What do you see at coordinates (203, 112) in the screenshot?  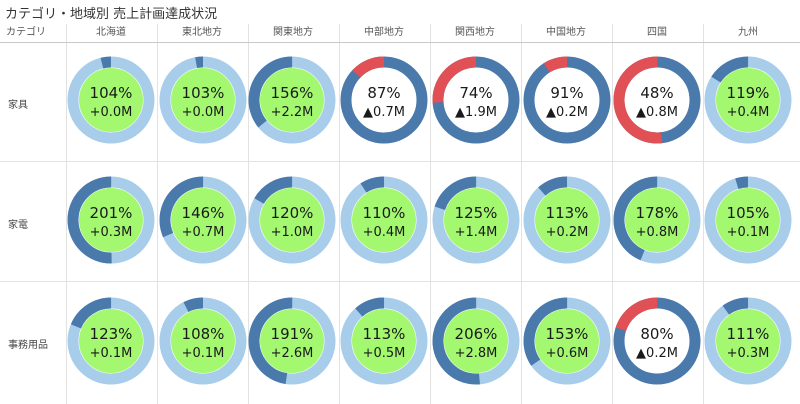 I see `delta-label: +0.0M` at bounding box center [203, 112].